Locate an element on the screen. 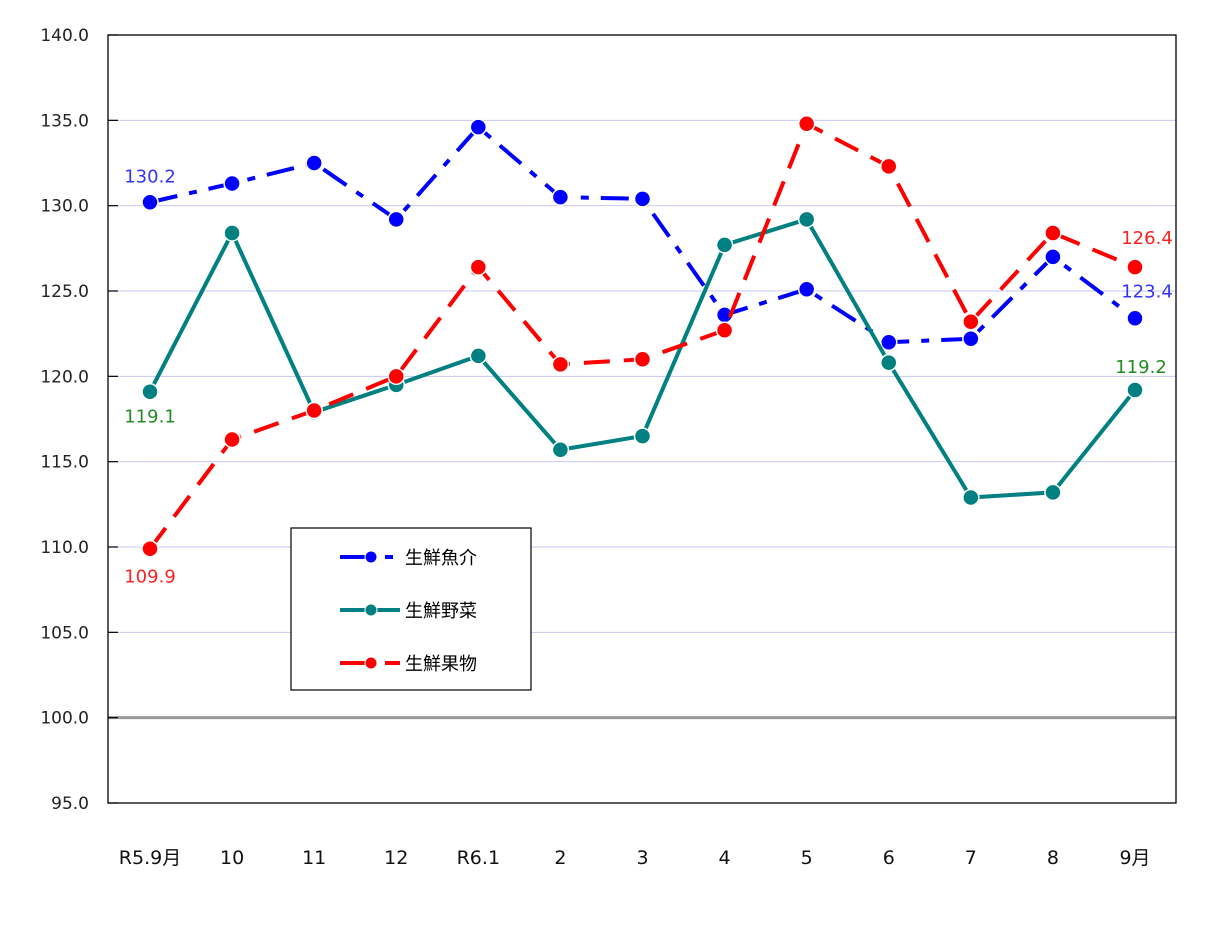  x-tick-label: 3 is located at coordinates (642, 858).